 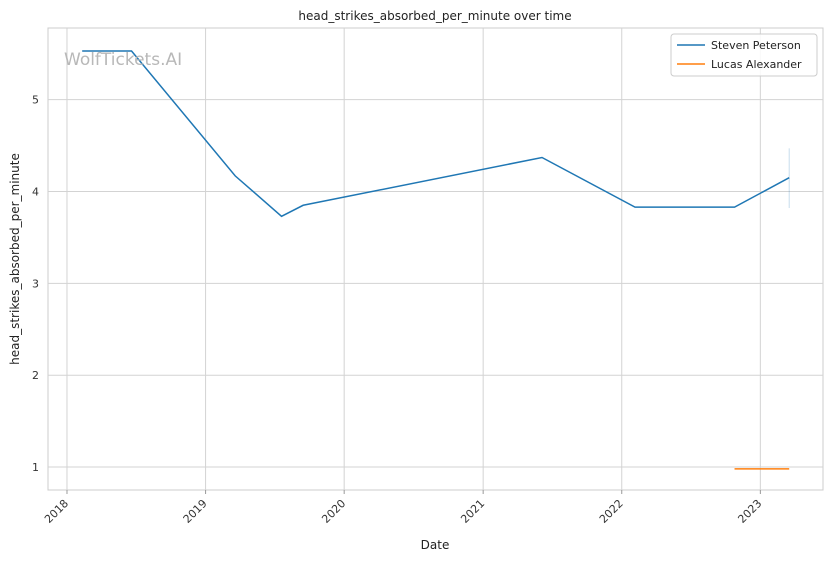 I want to click on x-tick-label: 2020, so click(x=333, y=511).